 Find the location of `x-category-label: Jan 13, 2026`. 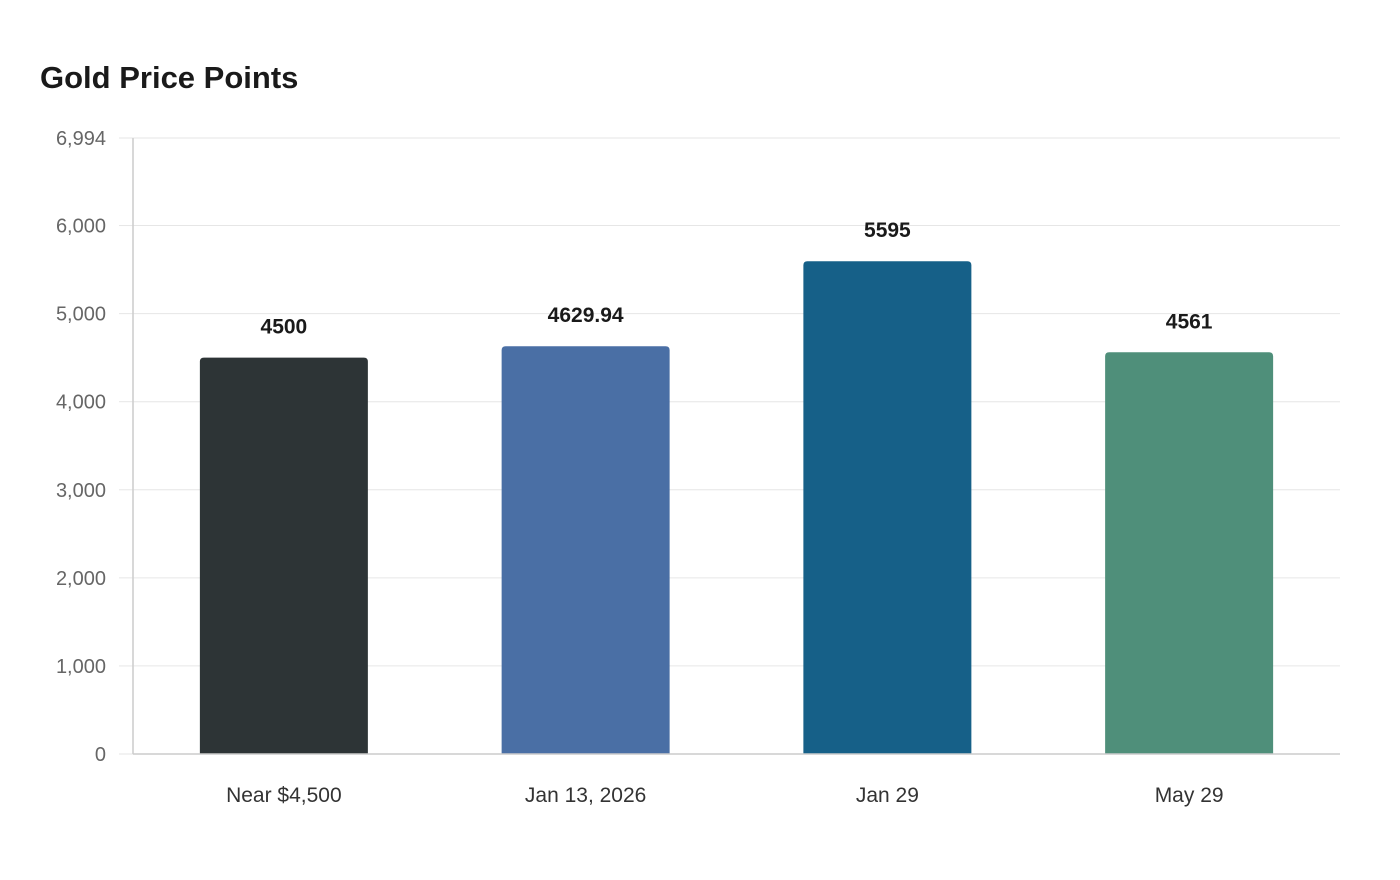

x-category-label: Jan 13, 2026 is located at coordinates (585, 795).